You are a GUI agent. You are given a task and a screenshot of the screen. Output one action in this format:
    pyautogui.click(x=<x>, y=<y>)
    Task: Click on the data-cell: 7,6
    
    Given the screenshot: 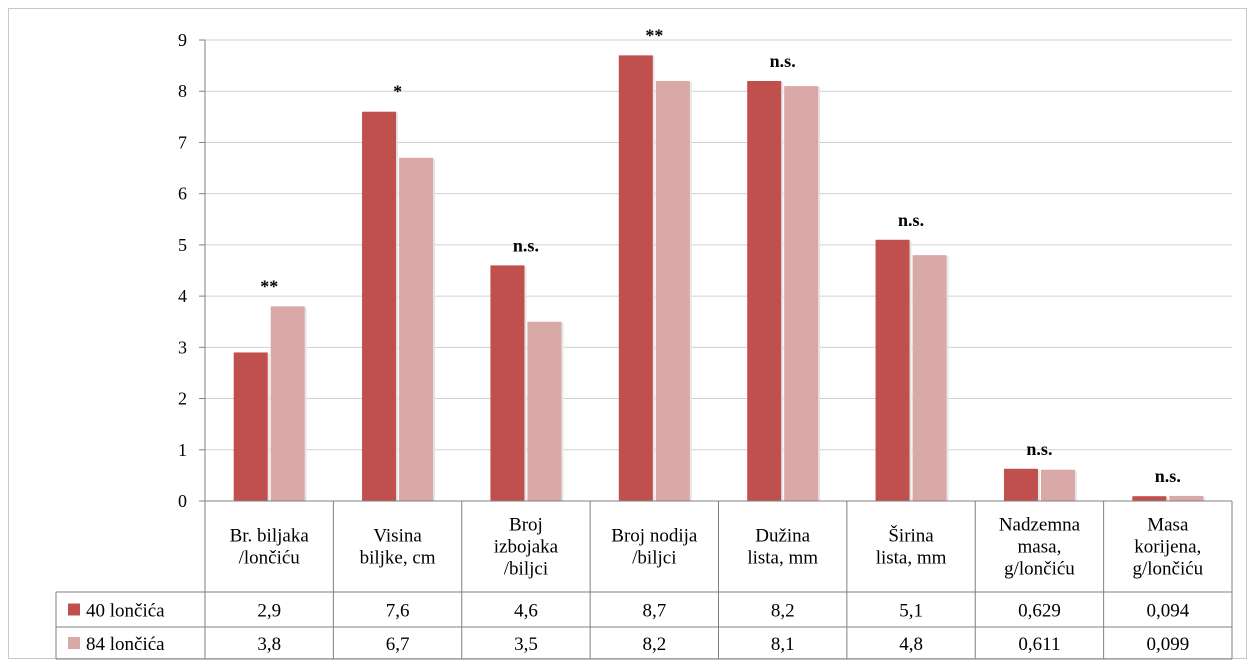 What is the action you would take?
    pyautogui.click(x=398, y=611)
    